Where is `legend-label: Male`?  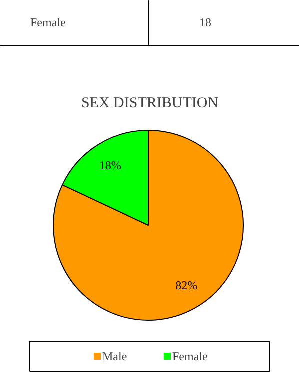 legend-label: Male is located at coordinates (115, 357).